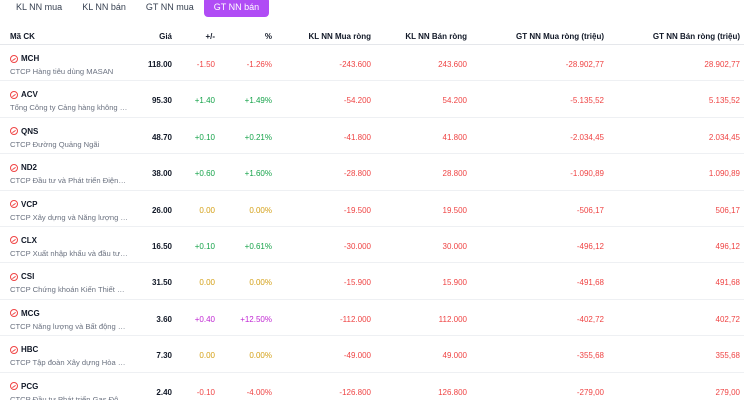  What do you see at coordinates (205, 64) in the screenshot?
I see `change-cell: -1.50` at bounding box center [205, 64].